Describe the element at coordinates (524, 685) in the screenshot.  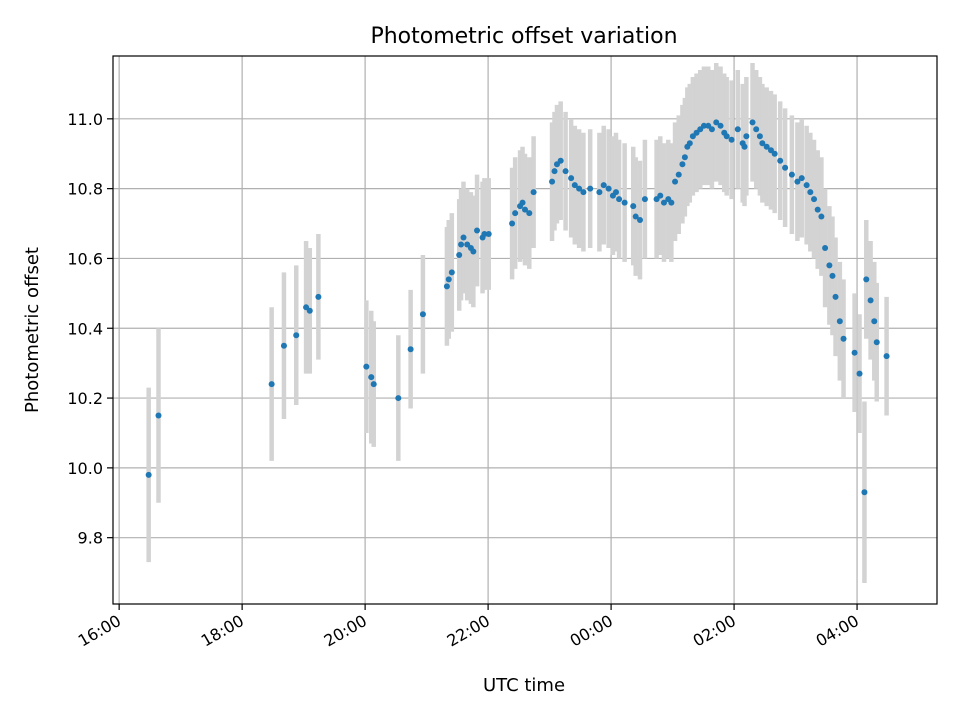
I see `x-axis-label: UTC time` at that location.